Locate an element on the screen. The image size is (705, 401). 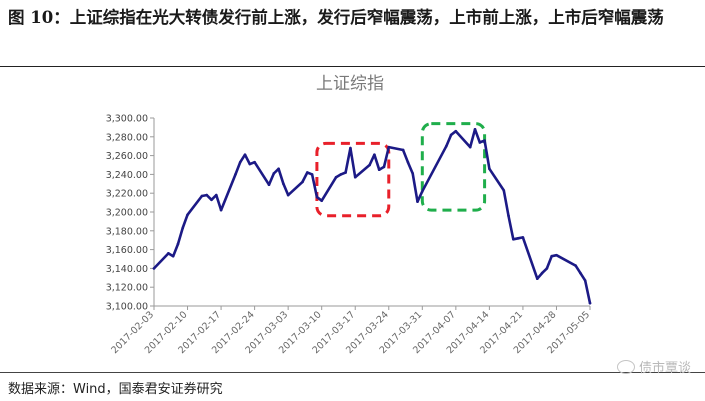
y-tick-label: 3,100.00 is located at coordinates (127, 307).